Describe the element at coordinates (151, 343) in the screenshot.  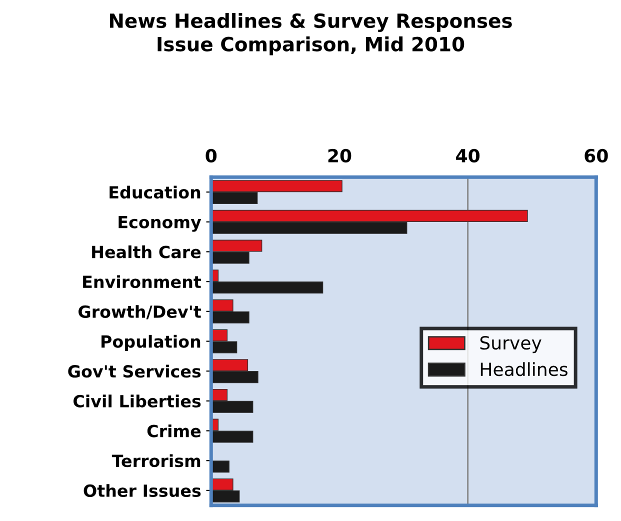
I see `y-tick-label: Population` at that location.